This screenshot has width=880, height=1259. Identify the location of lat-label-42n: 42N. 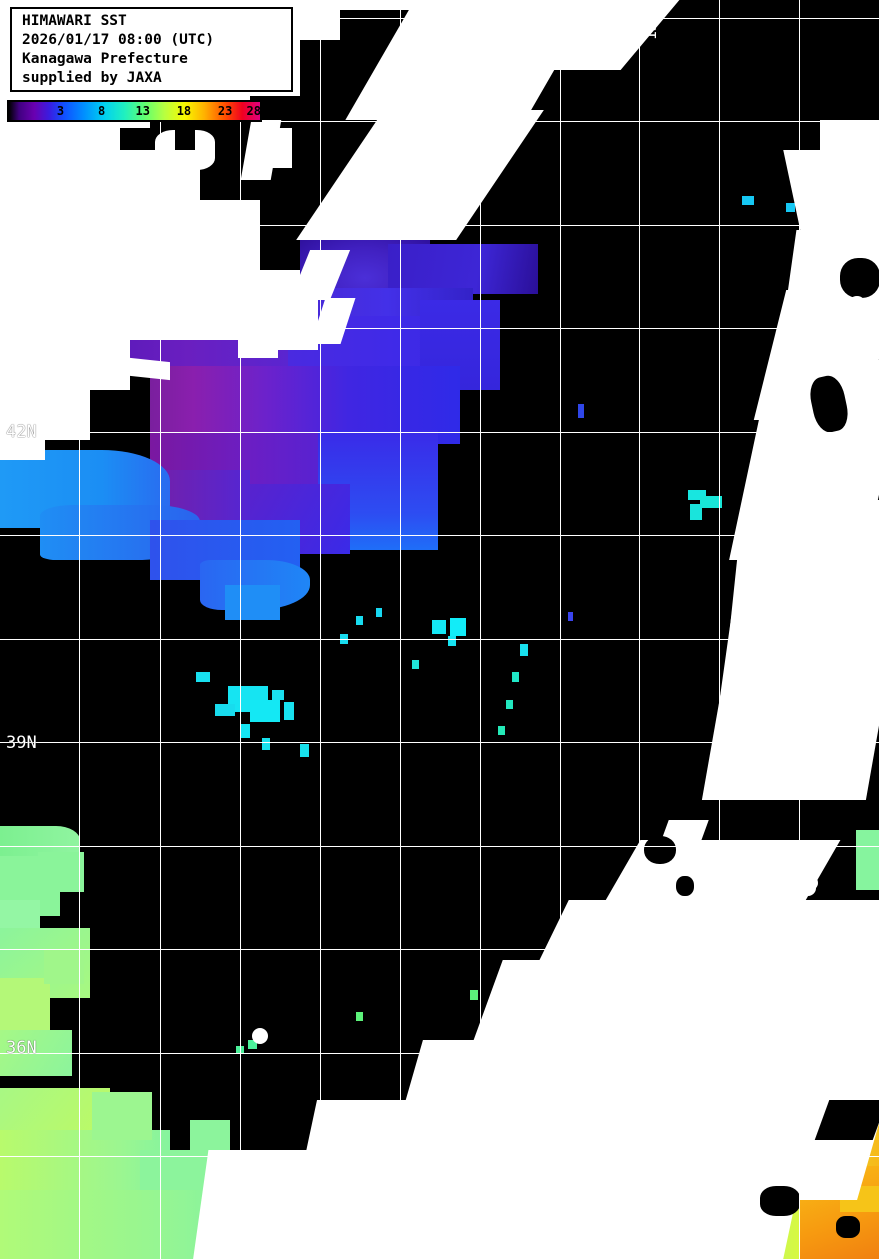
(21, 432).